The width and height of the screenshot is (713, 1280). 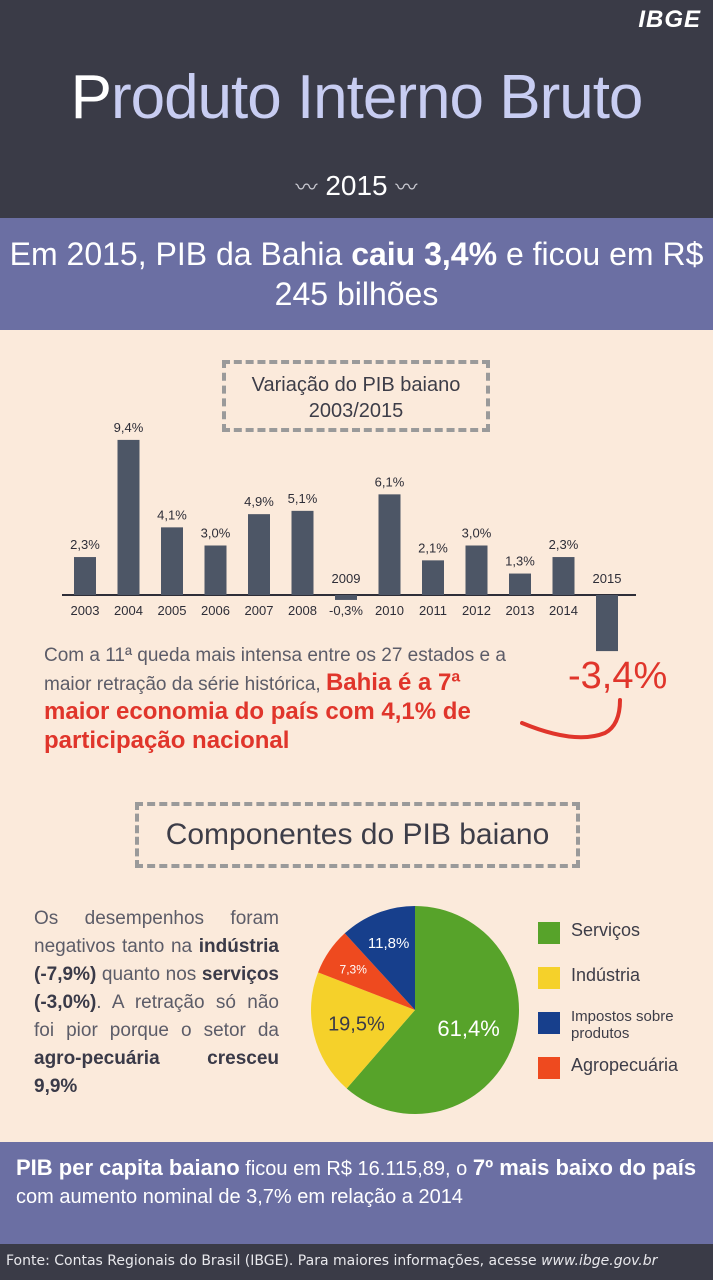 I want to click on value-label-2008: 5,1%, so click(x=303, y=498).